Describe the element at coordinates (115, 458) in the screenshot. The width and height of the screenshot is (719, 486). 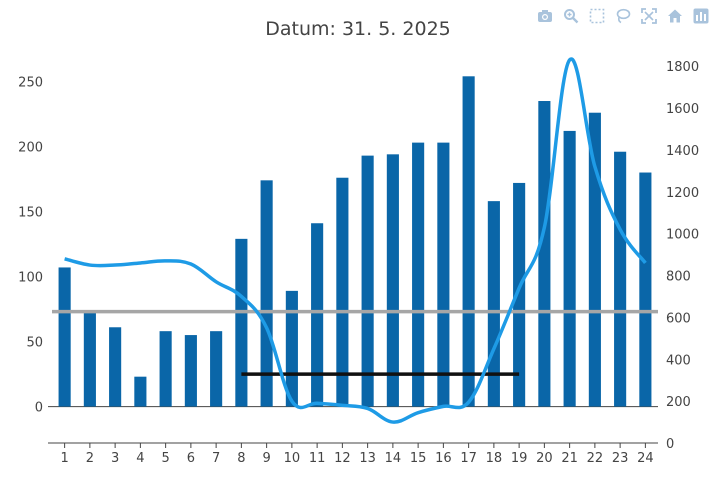
I see `x-tick-label: 3` at that location.